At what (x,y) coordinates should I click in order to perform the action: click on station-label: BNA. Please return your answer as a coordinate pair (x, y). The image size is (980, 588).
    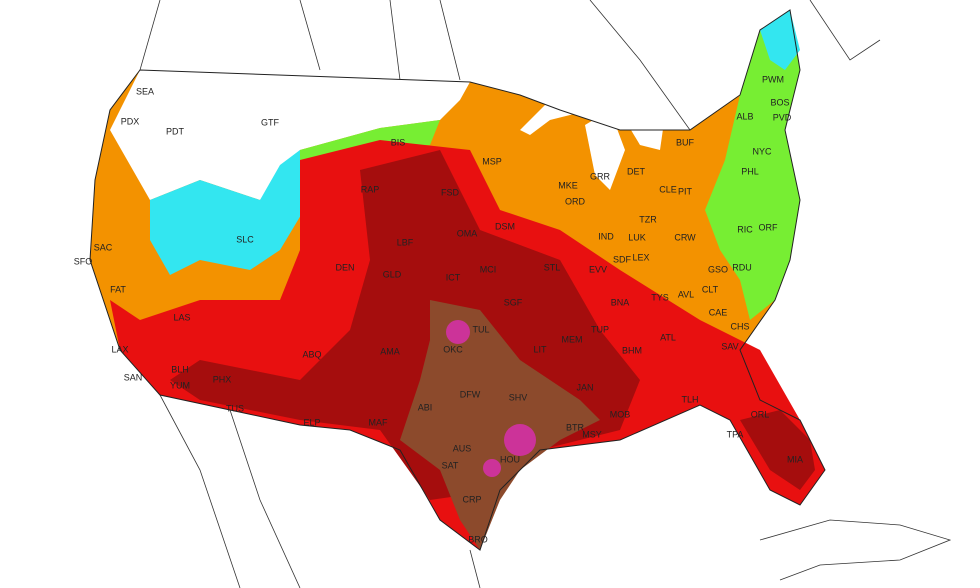
    Looking at the image, I should click on (620, 302).